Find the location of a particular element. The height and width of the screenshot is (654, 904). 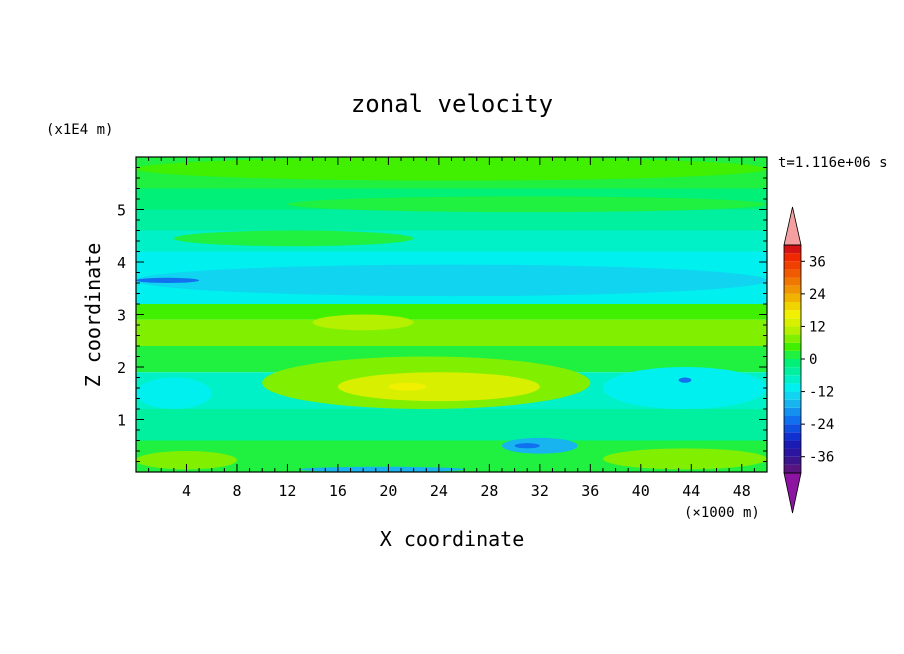

x-axis-label: X coordinate is located at coordinates (452, 539).